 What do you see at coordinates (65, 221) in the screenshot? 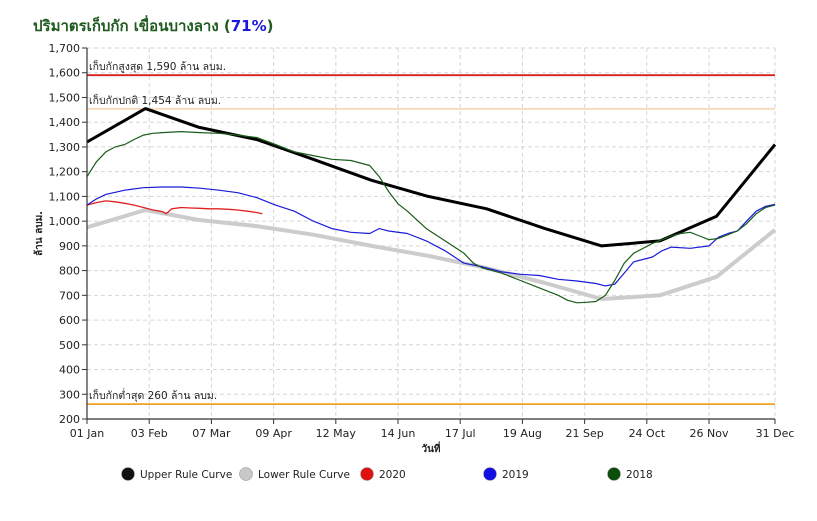
I see `y-tick-label: 1,000` at bounding box center [65, 221].